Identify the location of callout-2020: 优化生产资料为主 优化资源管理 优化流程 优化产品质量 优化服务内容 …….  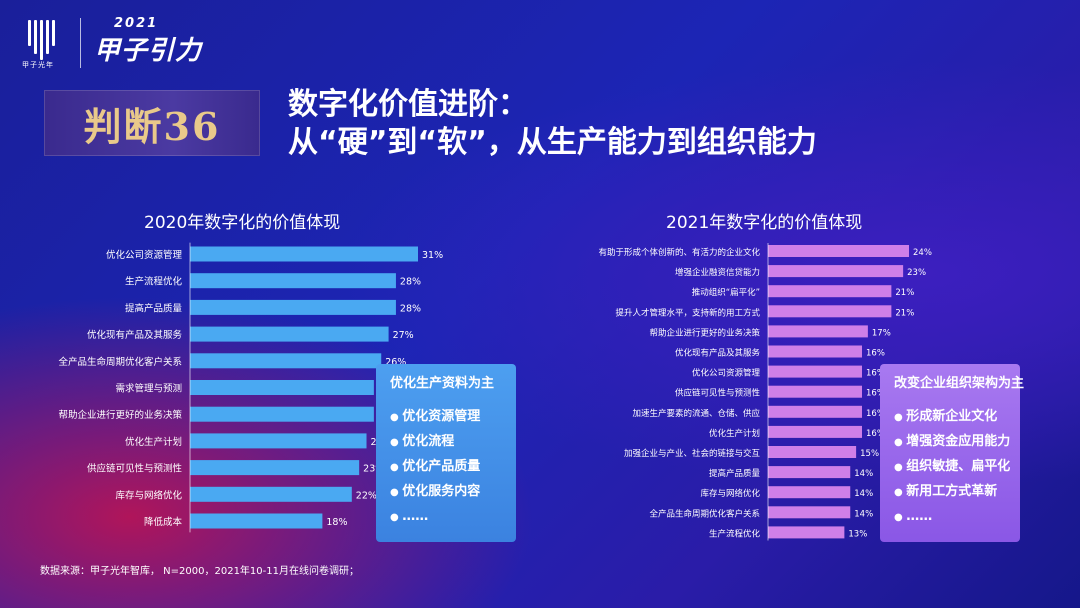
(446, 453).